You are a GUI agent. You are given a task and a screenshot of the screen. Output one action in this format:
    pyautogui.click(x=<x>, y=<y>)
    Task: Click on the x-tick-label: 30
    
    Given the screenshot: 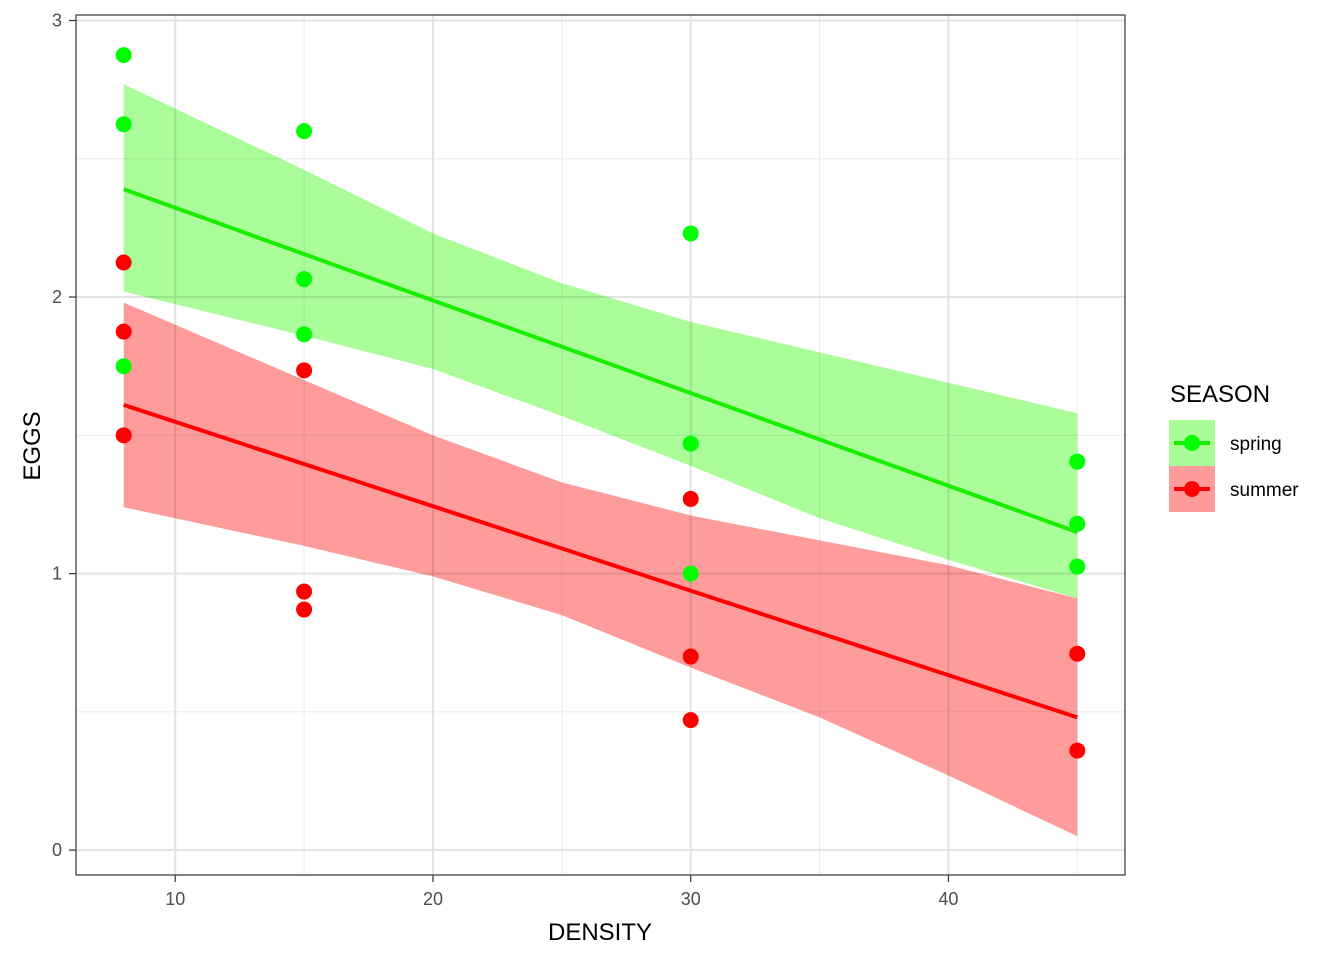 What is the action you would take?
    pyautogui.click(x=691, y=899)
    